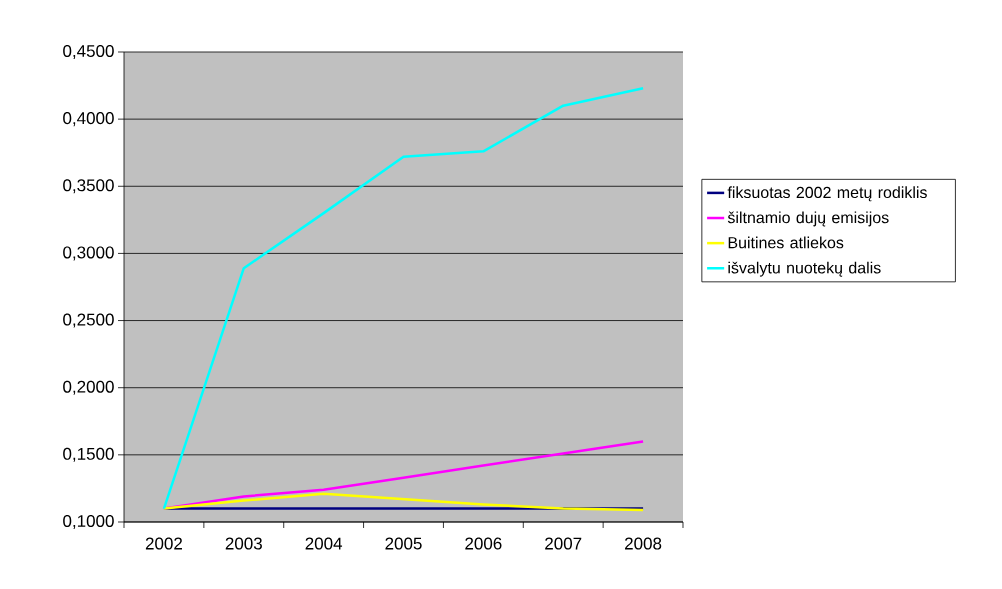 This screenshot has height=589, width=1002. Describe the element at coordinates (786, 242) in the screenshot. I see `legend-label: Buitines atliekos` at that location.